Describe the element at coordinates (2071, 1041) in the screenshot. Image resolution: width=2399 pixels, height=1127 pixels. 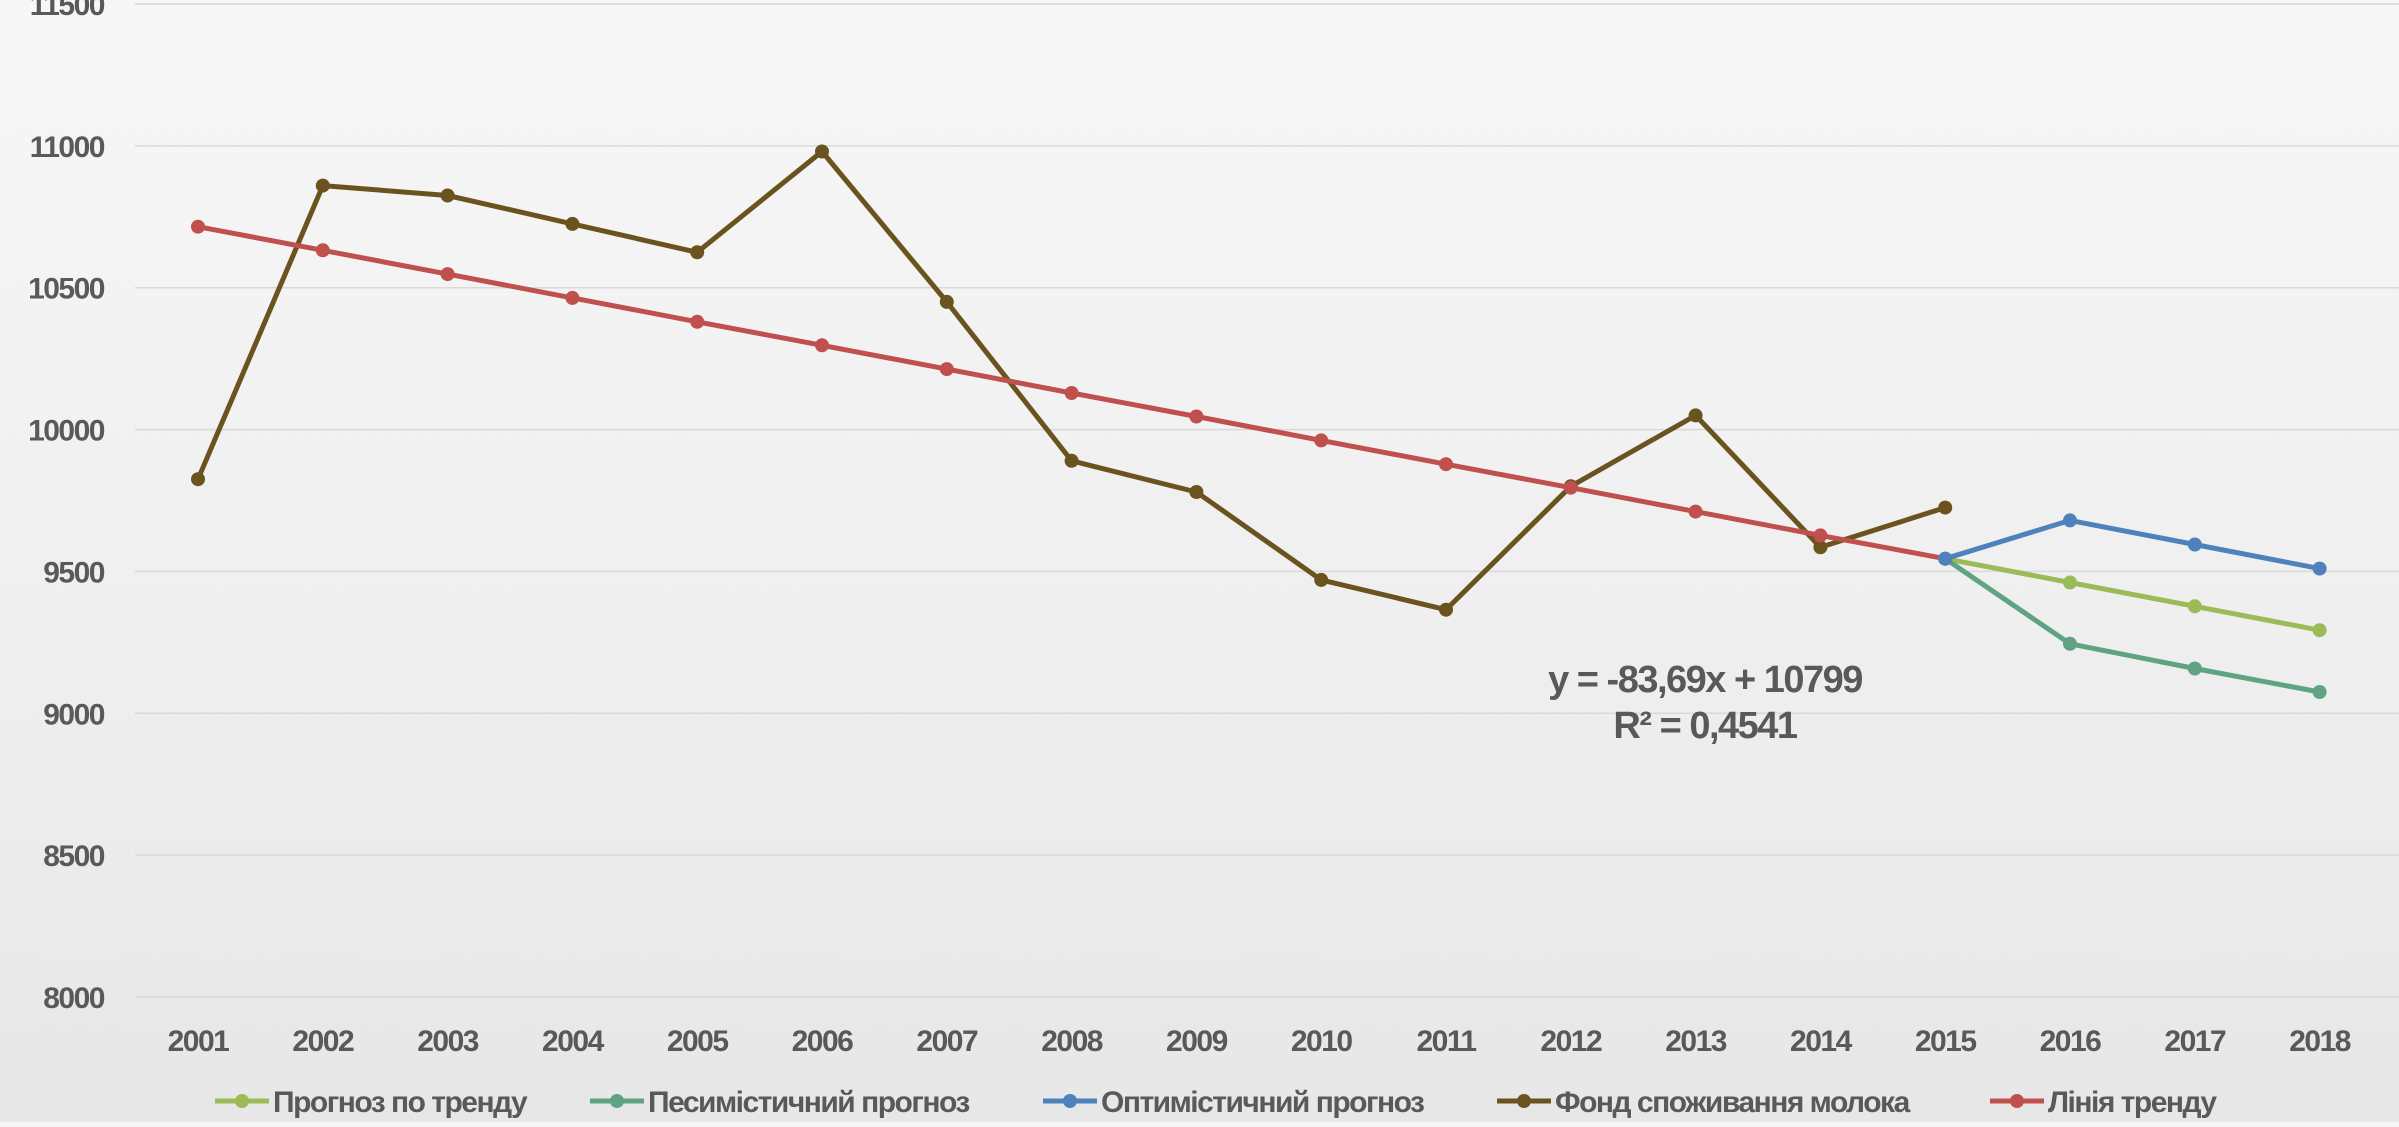
I see `x-tick-label: 2016` at that location.